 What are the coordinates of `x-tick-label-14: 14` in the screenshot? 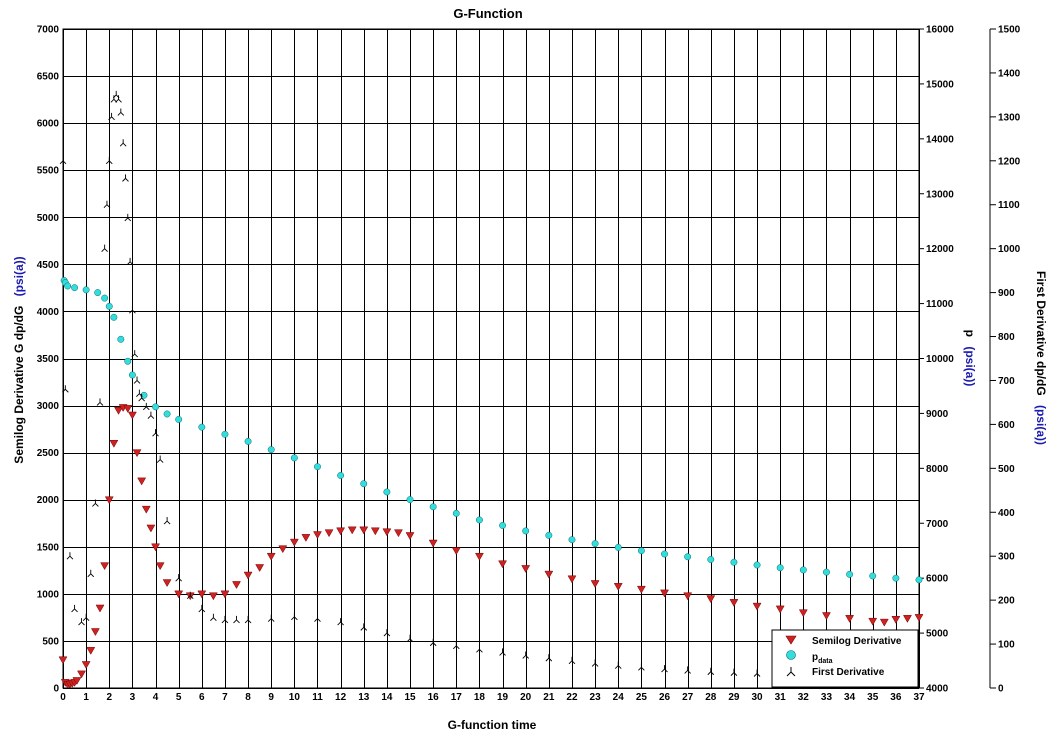 It's located at (387, 697).